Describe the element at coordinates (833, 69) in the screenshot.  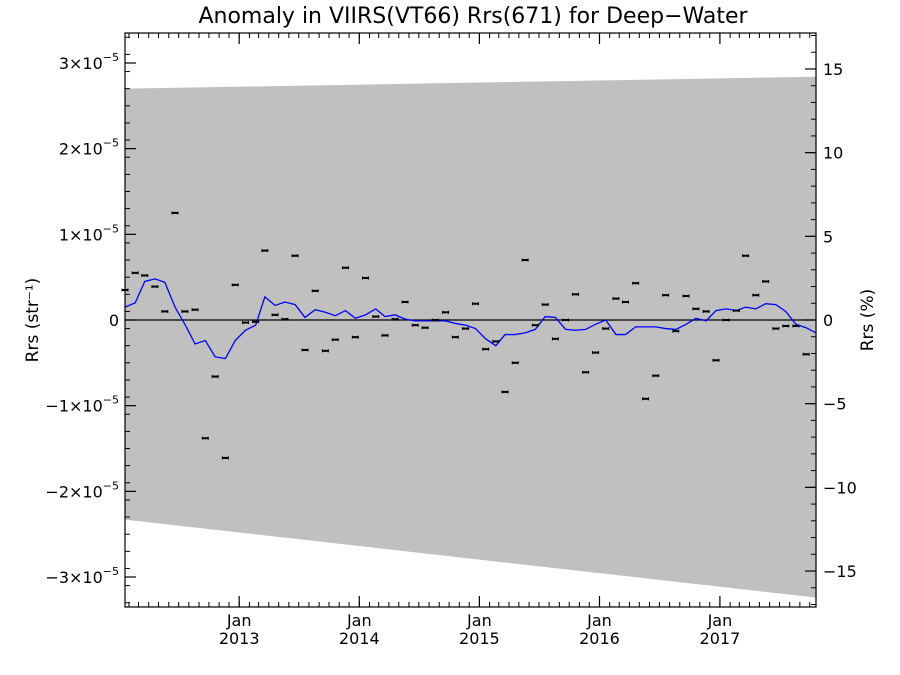
I see `y-right-tick-label: 15` at that location.